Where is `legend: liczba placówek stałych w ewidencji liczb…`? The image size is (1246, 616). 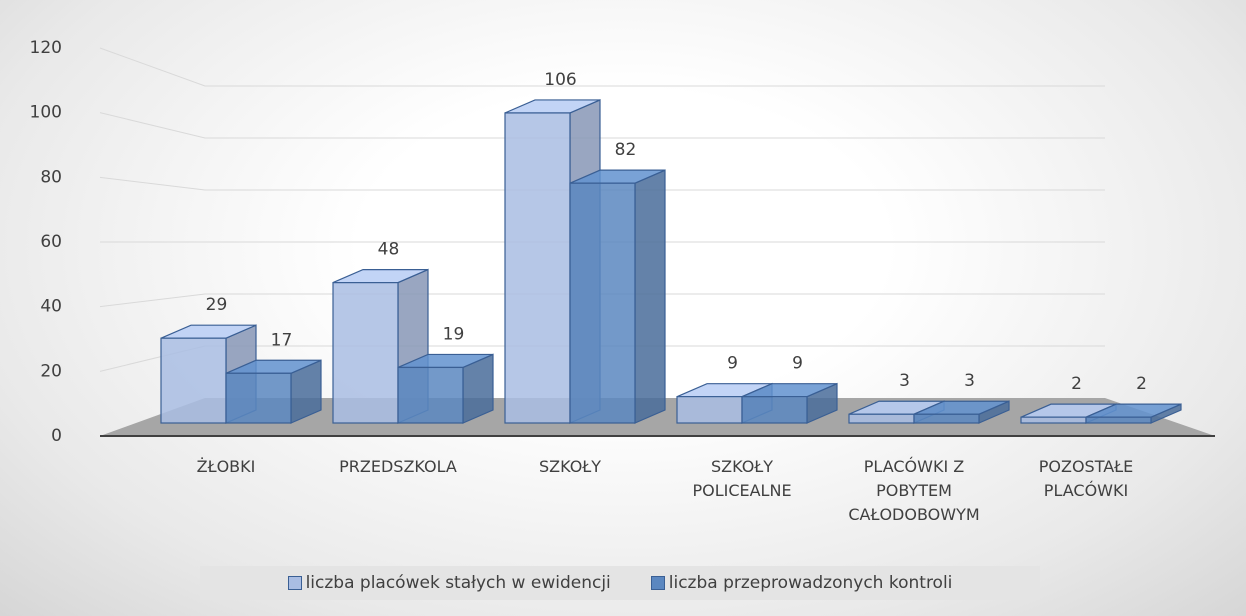
legend: liczba placówek stałych w ewidencji liczb… is located at coordinates (620, 583).